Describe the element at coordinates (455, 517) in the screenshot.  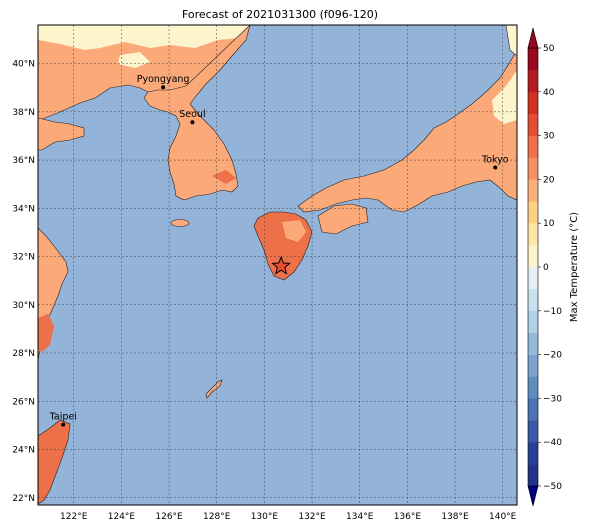
I see `x-tick-label: 138°E` at that location.